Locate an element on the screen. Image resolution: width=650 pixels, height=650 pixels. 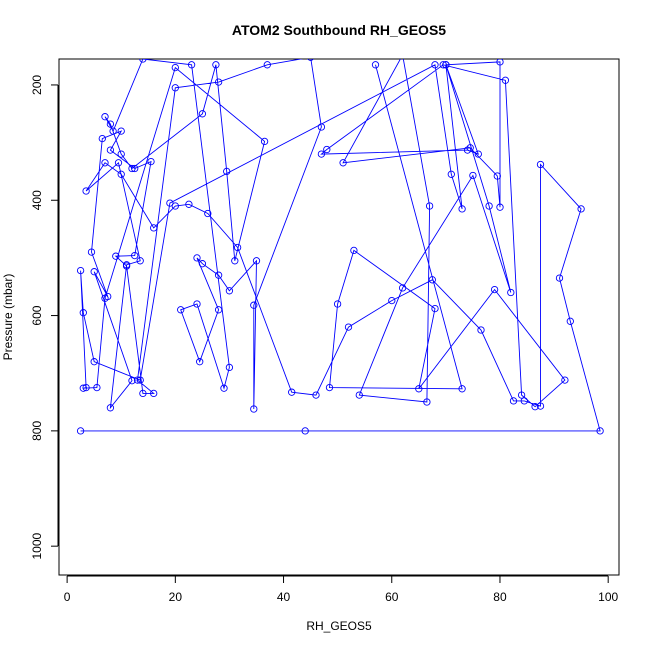
y-tick-label: 800 is located at coordinates (37, 431).